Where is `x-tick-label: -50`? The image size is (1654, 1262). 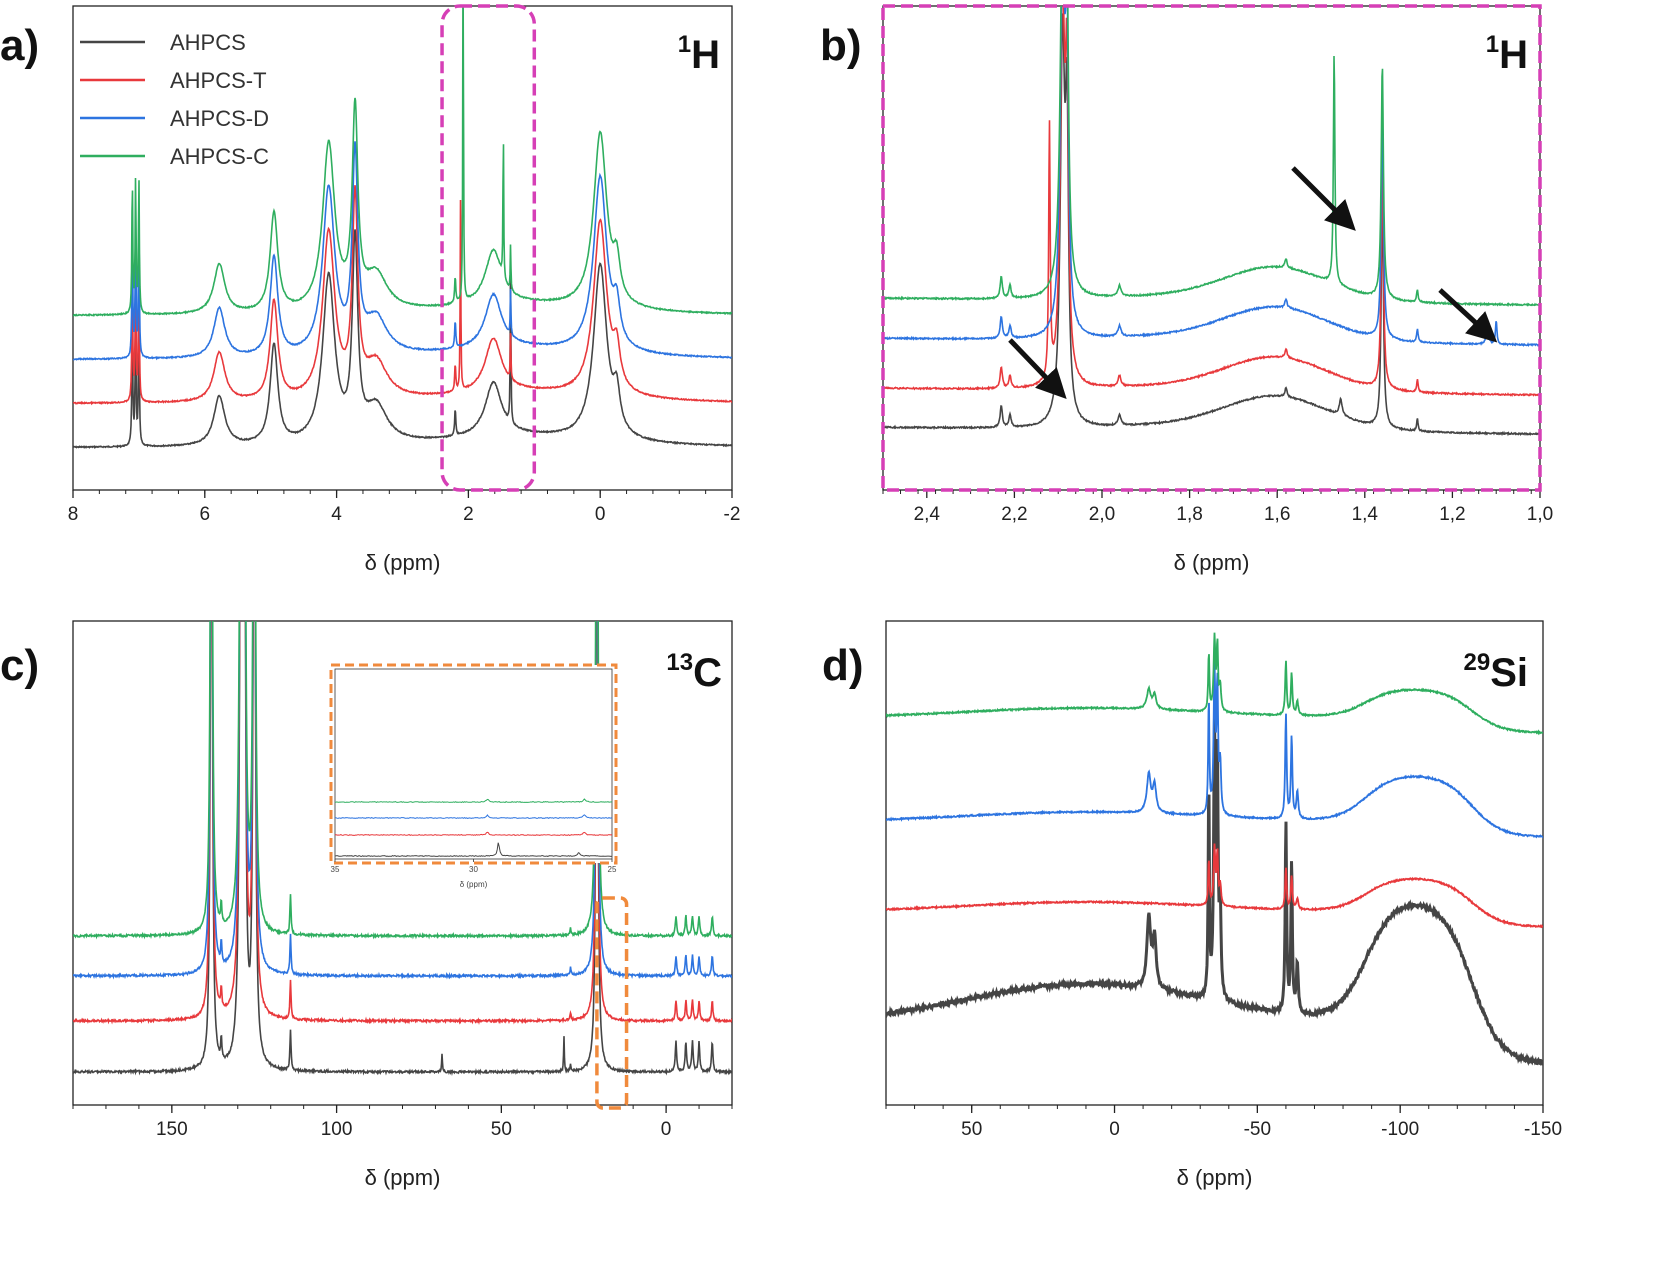 x-tick-label: -50 is located at coordinates (1257, 1129).